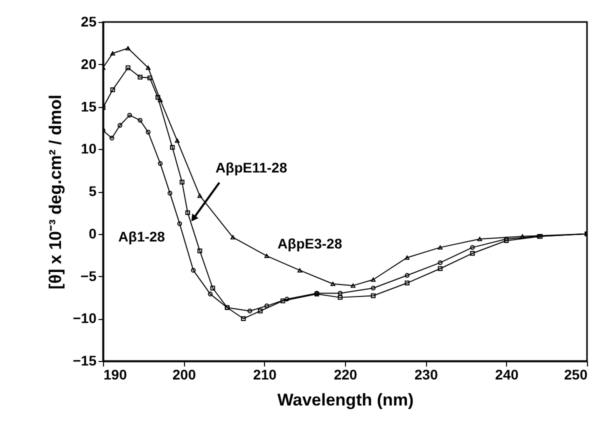 The image size is (605, 443). Describe the element at coordinates (252, 168) in the screenshot. I see `annotation: AβpE11-28` at that location.